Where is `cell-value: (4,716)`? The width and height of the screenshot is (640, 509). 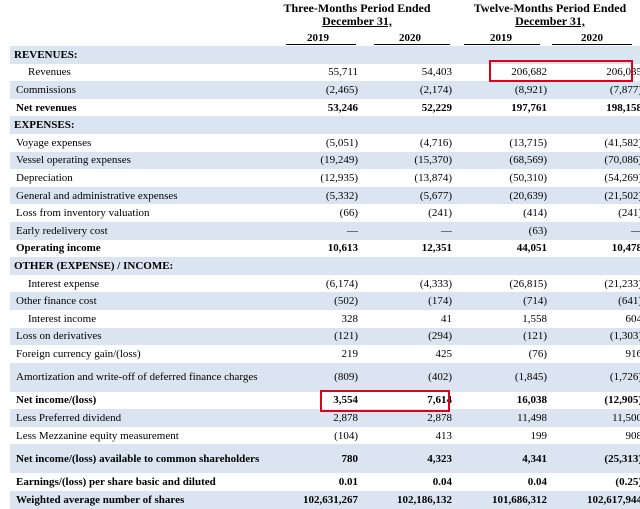
cell-value: (4,716) is located at coordinates (435, 142).